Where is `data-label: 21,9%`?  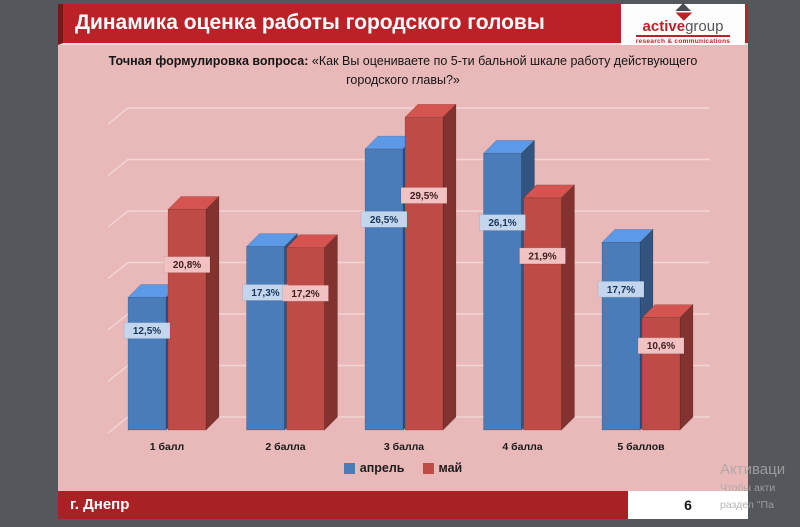
data-label: 21,9% is located at coordinates (542, 256).